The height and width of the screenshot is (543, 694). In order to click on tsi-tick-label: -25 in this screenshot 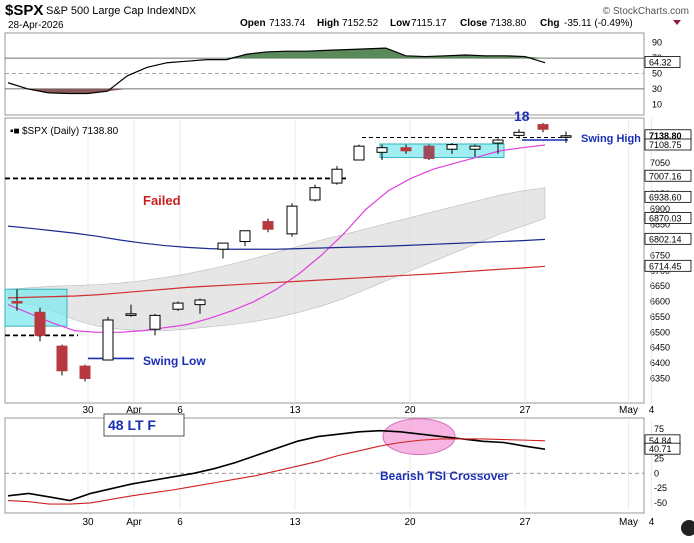, I will do `click(660, 488)`.